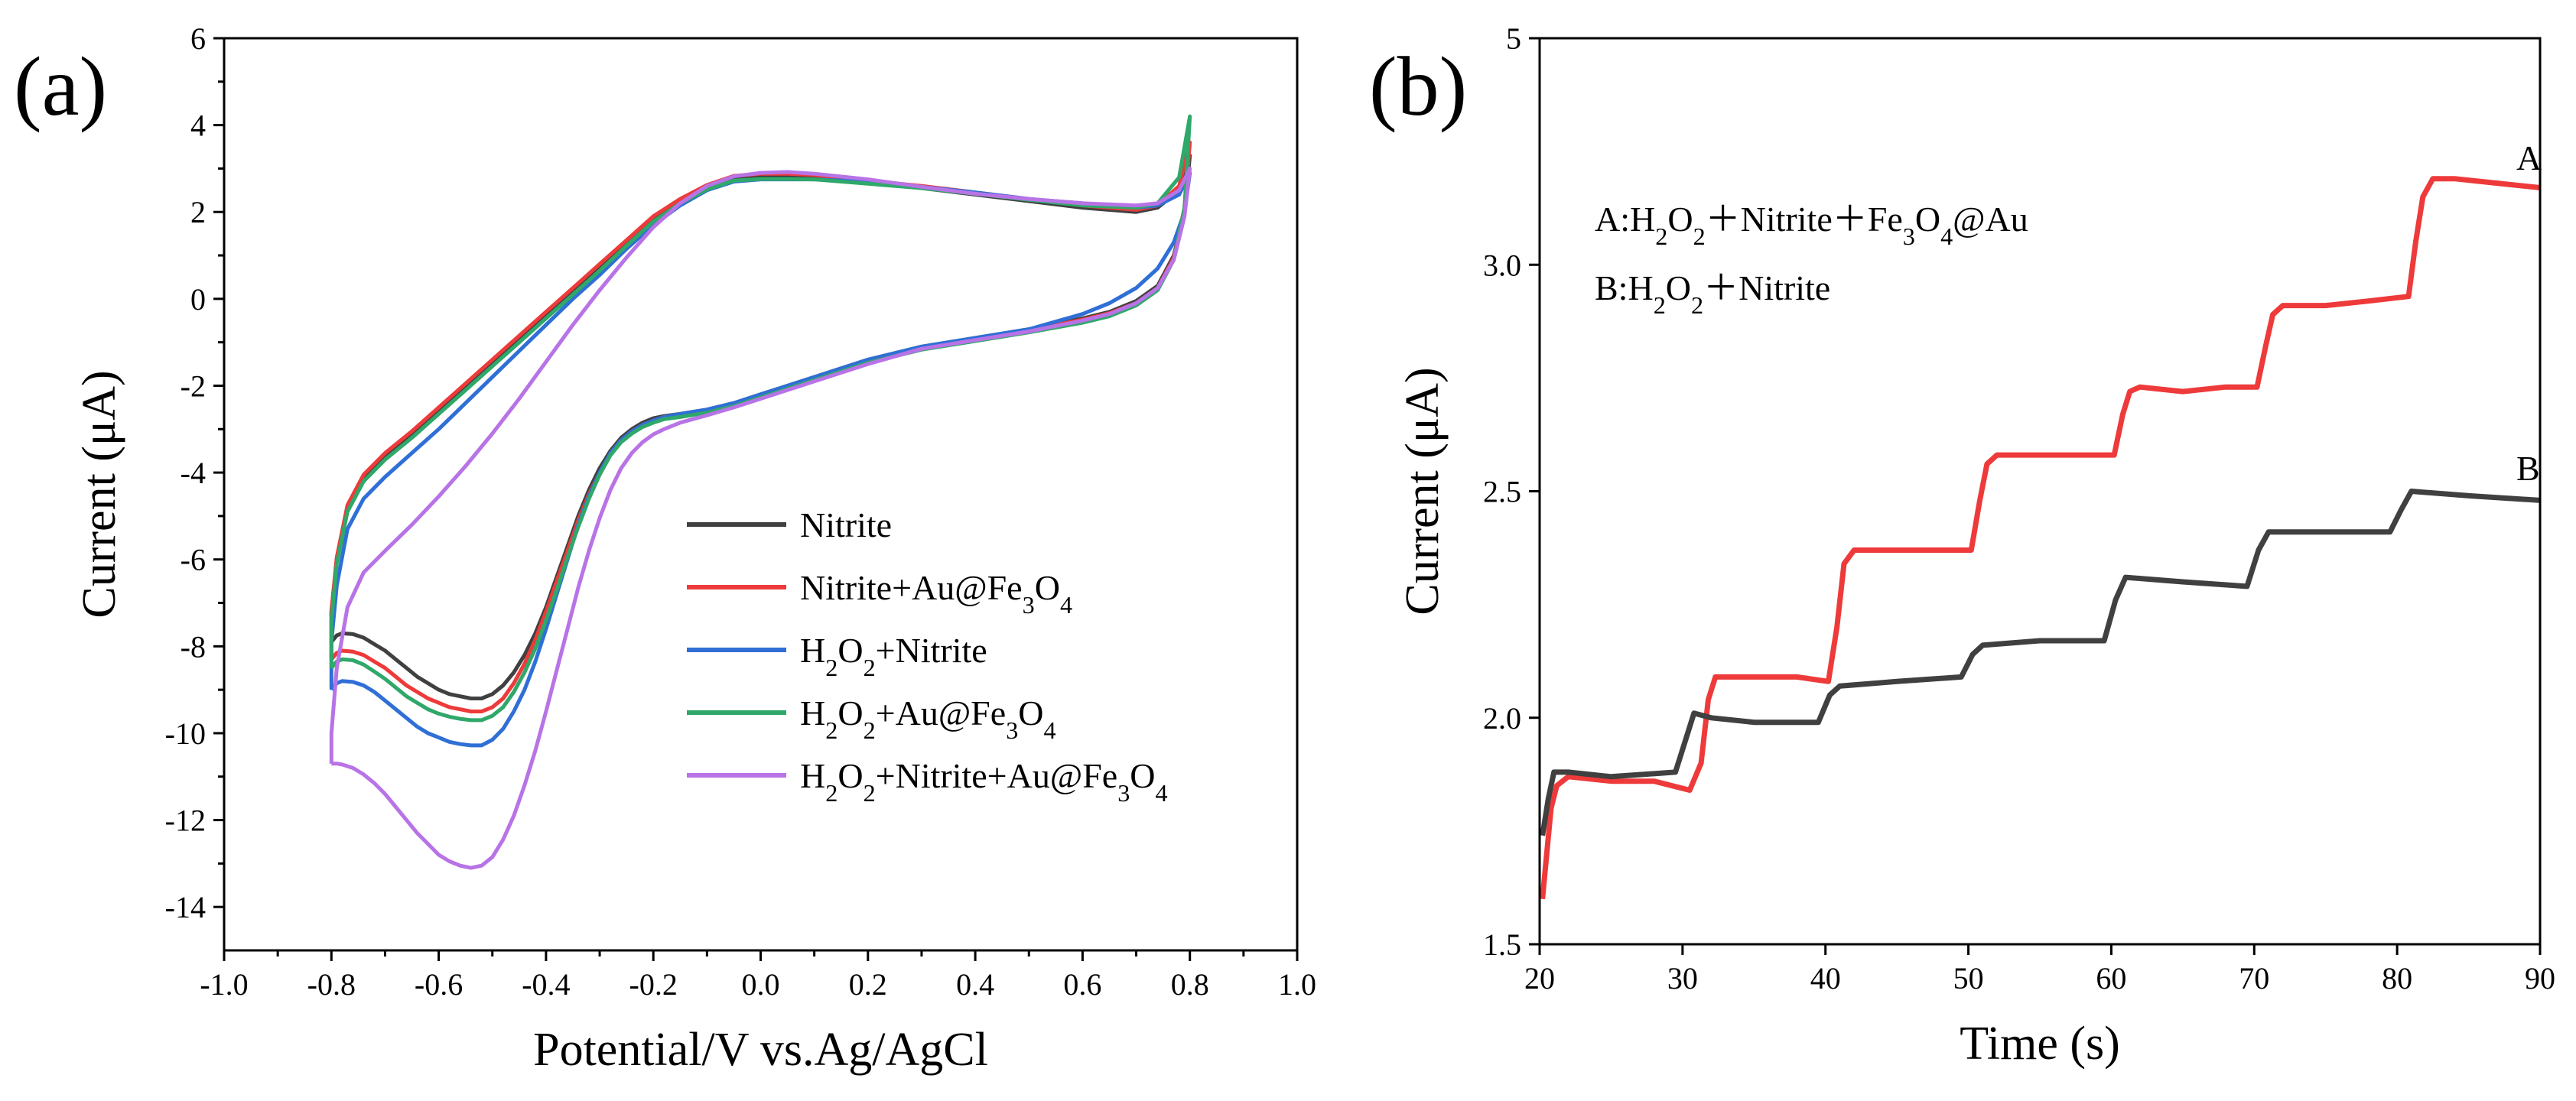  I want to click on y-tick-label: 2.0, so click(1502, 718).